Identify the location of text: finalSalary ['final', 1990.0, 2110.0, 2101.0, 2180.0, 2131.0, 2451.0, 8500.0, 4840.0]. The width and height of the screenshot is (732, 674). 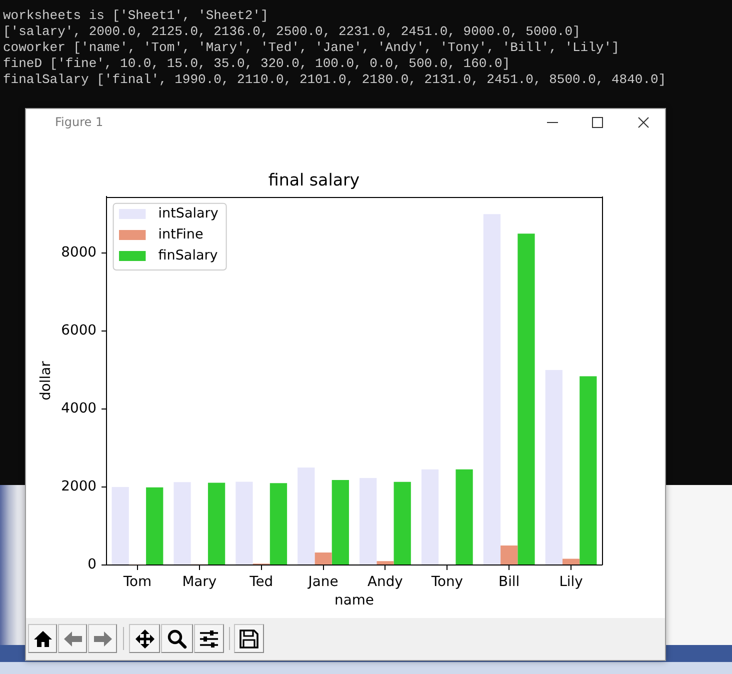
(334, 80).